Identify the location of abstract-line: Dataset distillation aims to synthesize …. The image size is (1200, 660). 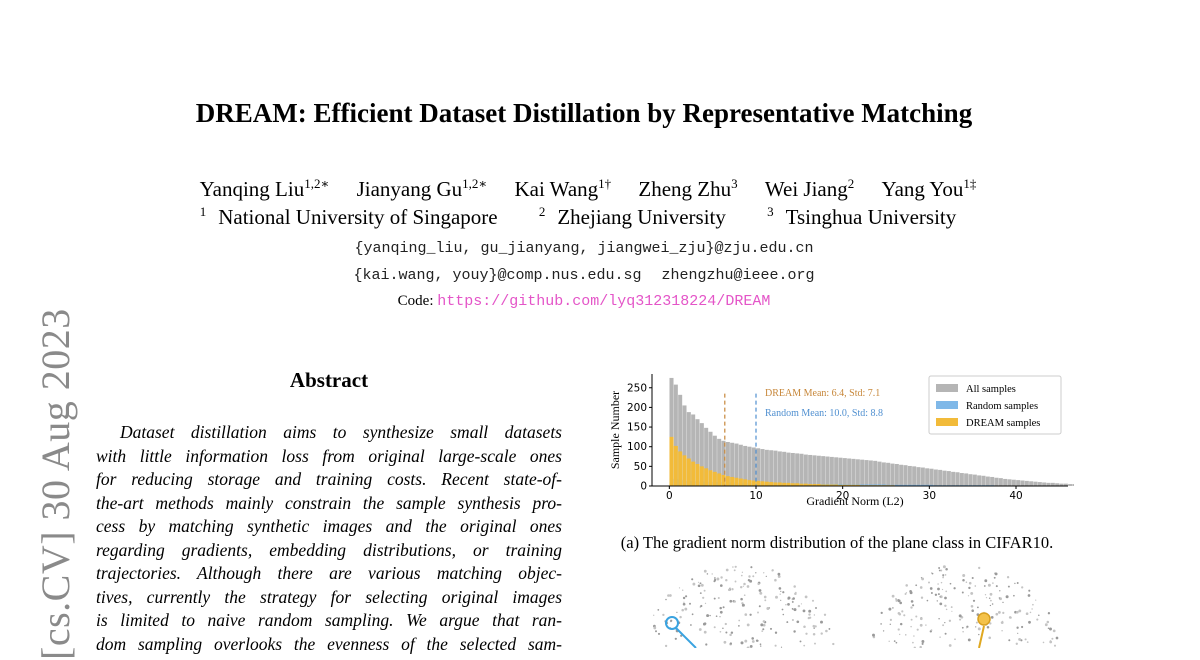
(329, 433).